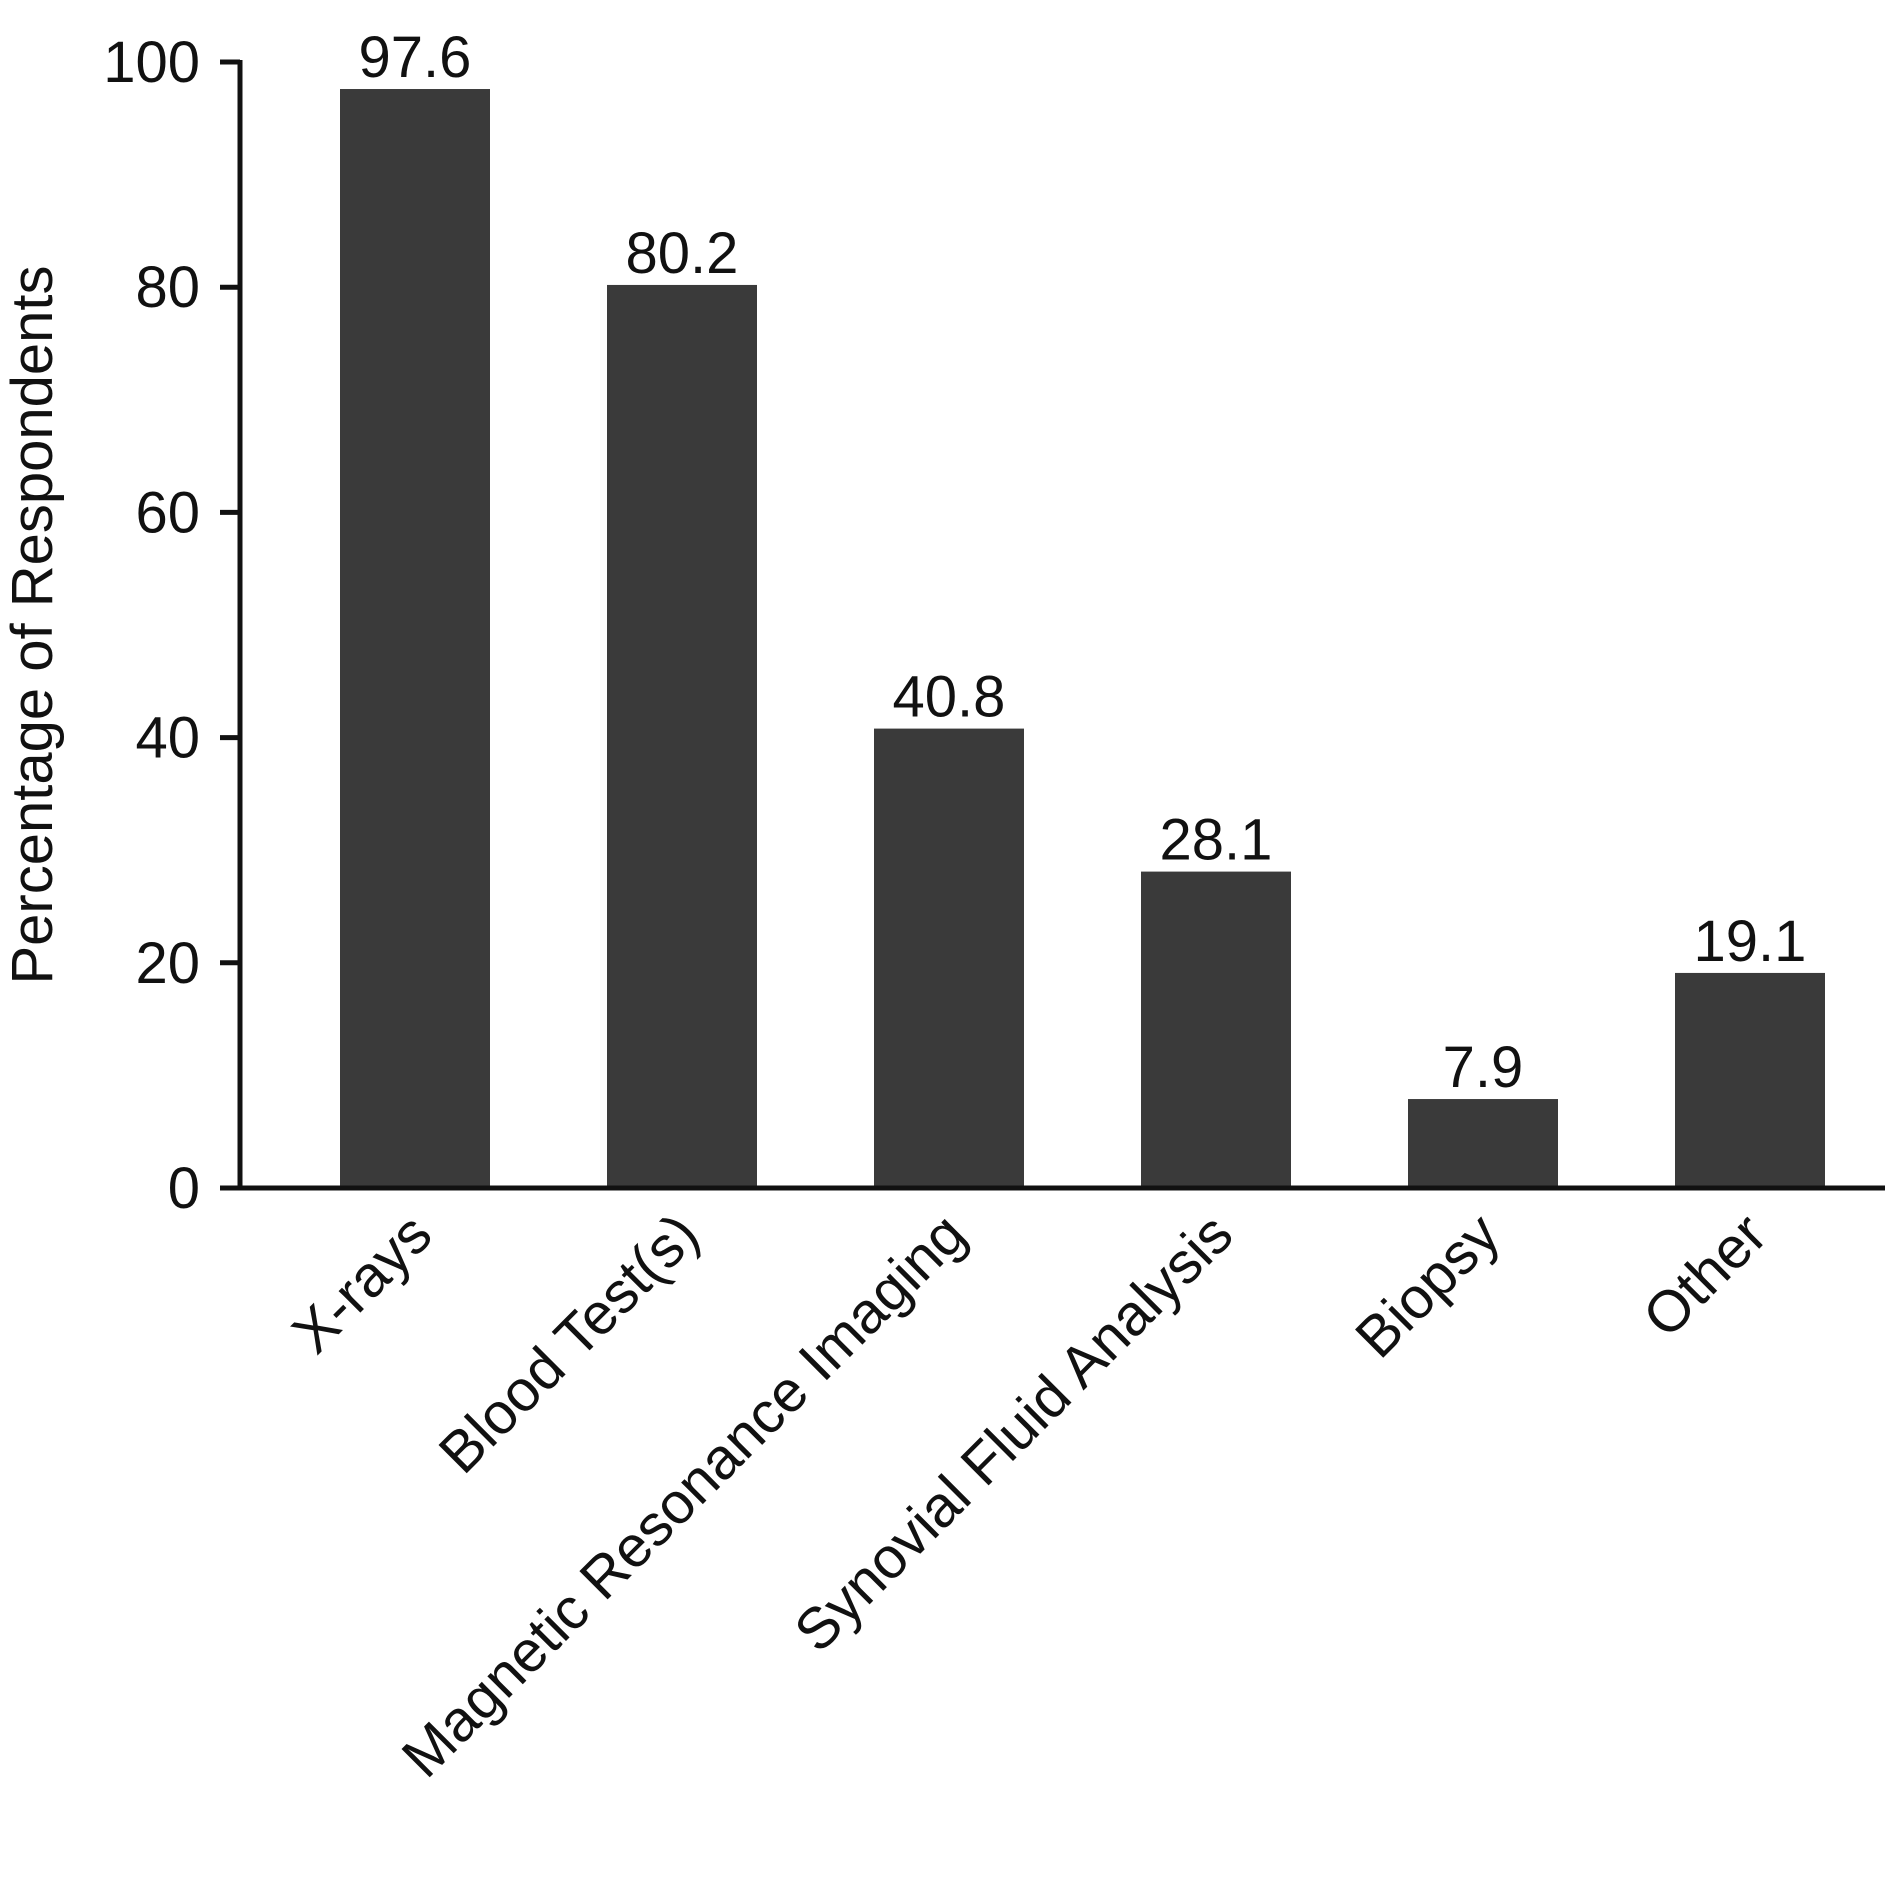 The image size is (1899, 1878). I want to click on x-category-label: Other, so click(1705, 1275).